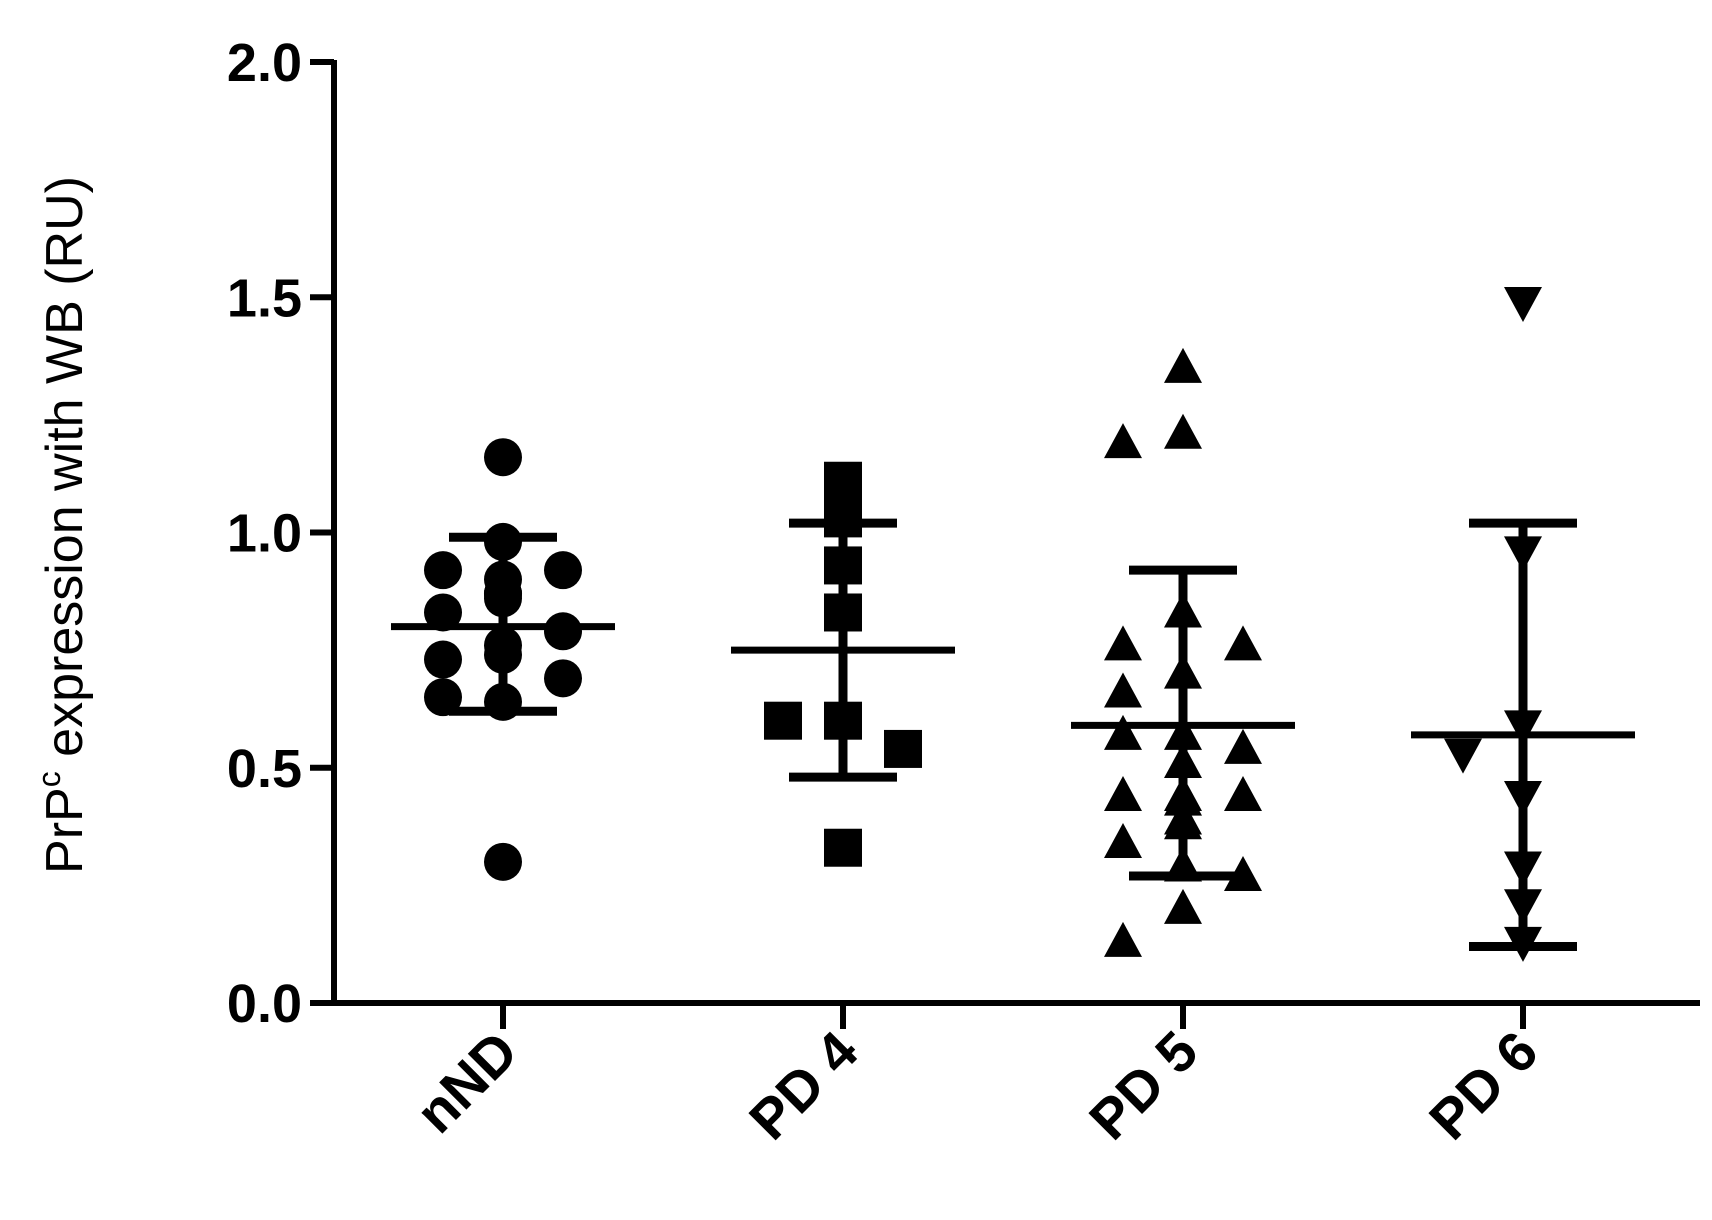 The image size is (1712, 1220). What do you see at coordinates (503, 659) in the screenshot?
I see `series-nnd` at bounding box center [503, 659].